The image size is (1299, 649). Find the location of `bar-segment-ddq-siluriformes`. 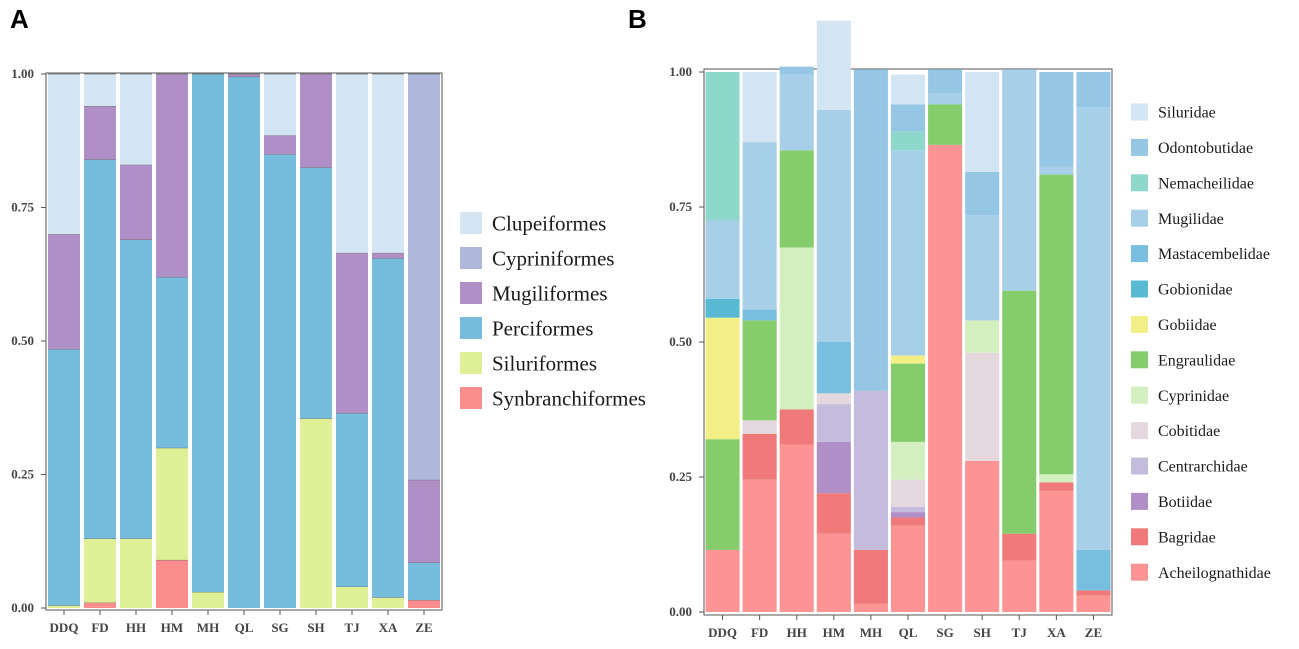

bar-segment-ddq-siluriformes is located at coordinates (64, 606).